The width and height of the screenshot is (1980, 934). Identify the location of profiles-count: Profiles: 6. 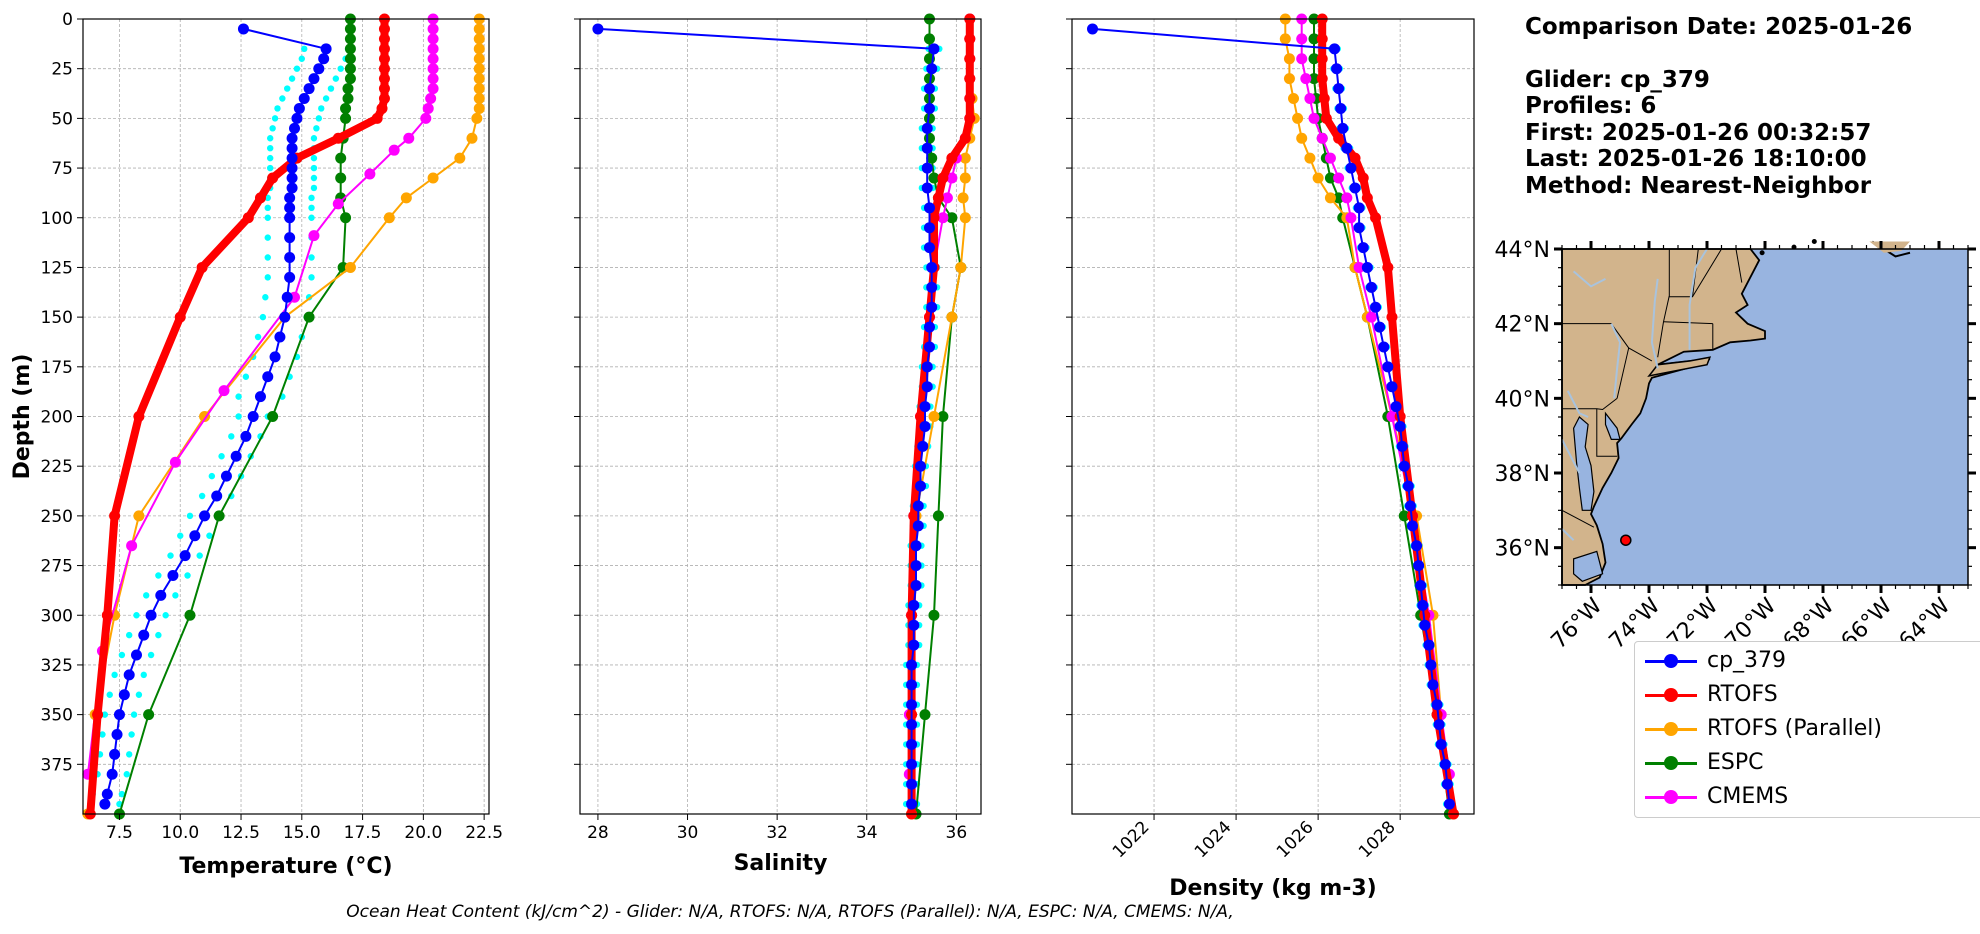
(1591, 106).